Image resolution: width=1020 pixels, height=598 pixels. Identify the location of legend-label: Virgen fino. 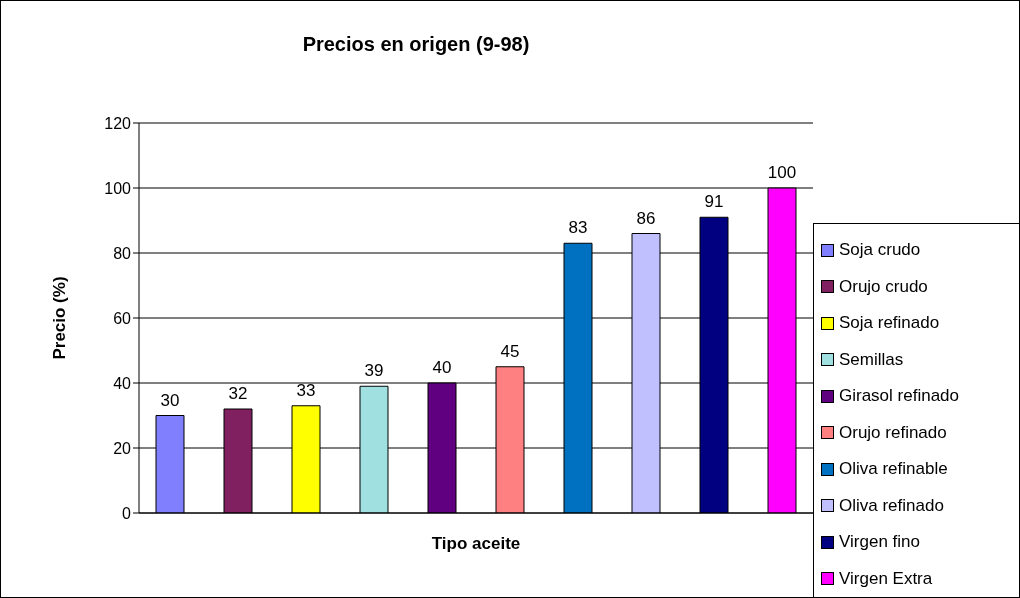
(879, 542).